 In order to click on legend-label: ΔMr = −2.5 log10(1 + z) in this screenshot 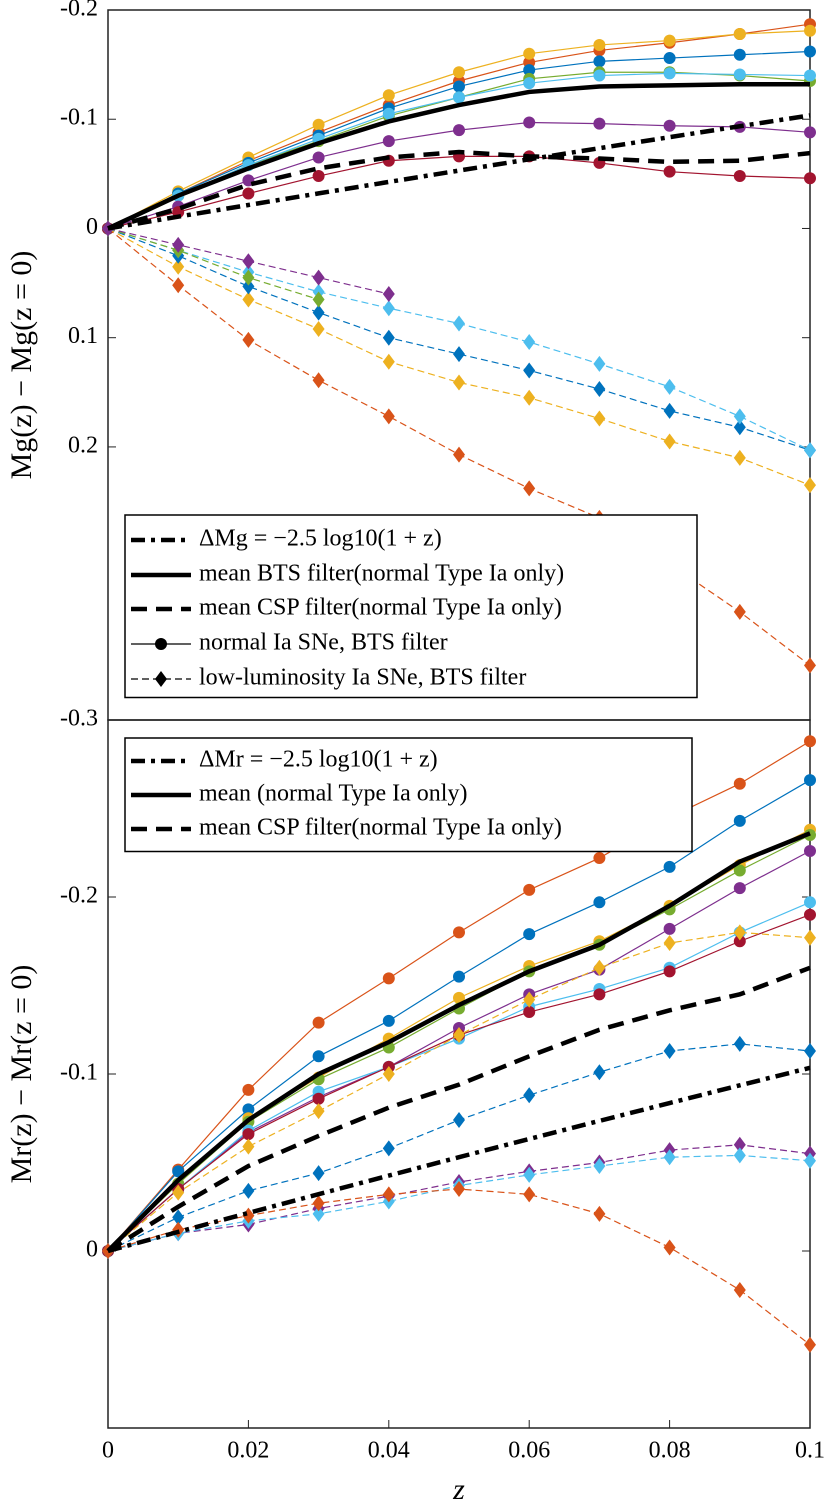, I will do `click(318, 760)`.